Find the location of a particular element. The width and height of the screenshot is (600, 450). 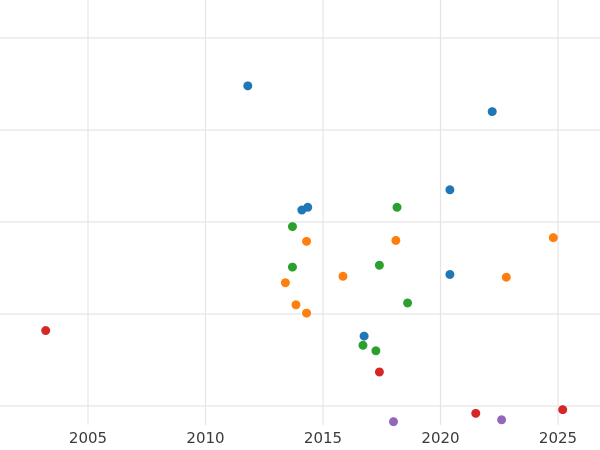

x-tick-label: 2020 is located at coordinates (440, 438).